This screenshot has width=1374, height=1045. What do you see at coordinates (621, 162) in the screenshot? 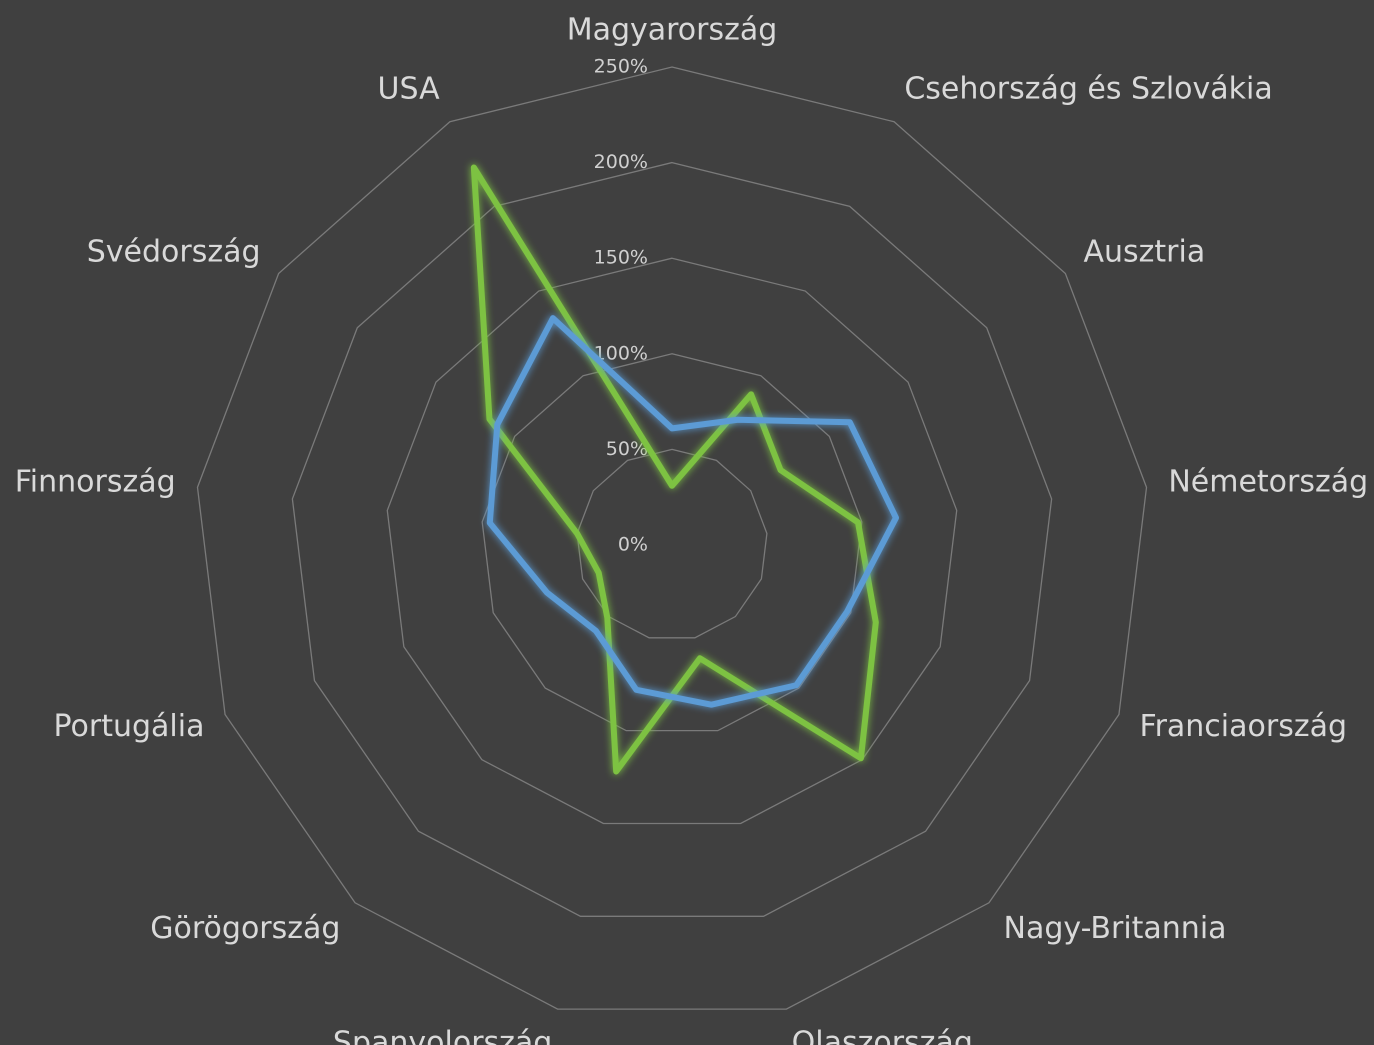
I see `y-tick-label: 200%` at bounding box center [621, 162].